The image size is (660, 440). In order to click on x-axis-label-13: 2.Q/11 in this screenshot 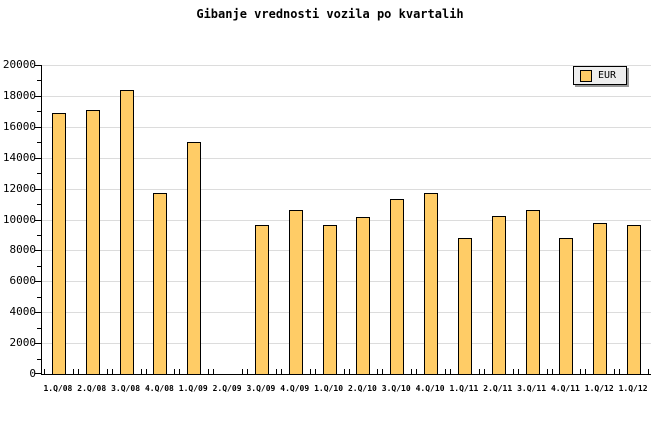, I will do `click(498, 388)`.